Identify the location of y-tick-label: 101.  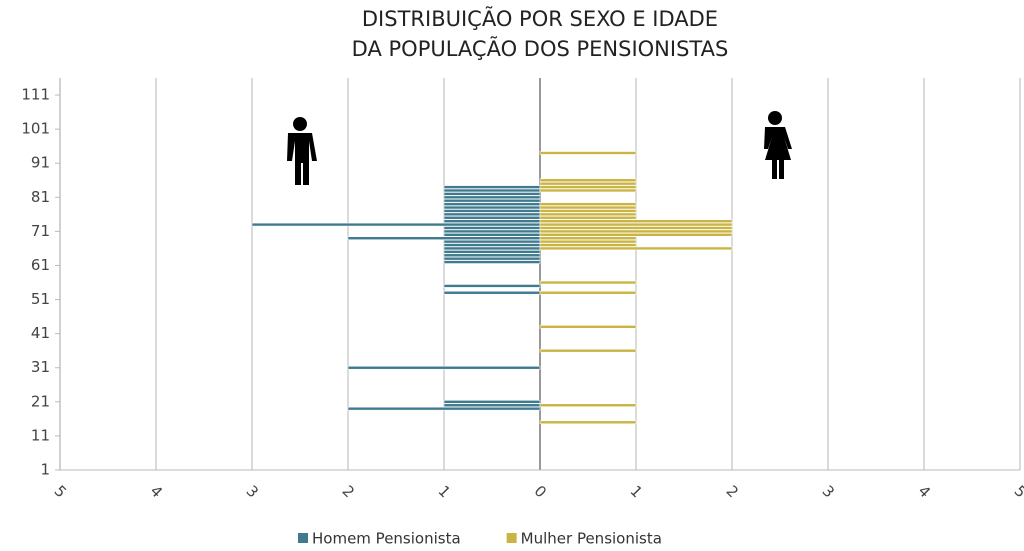
(35, 129).